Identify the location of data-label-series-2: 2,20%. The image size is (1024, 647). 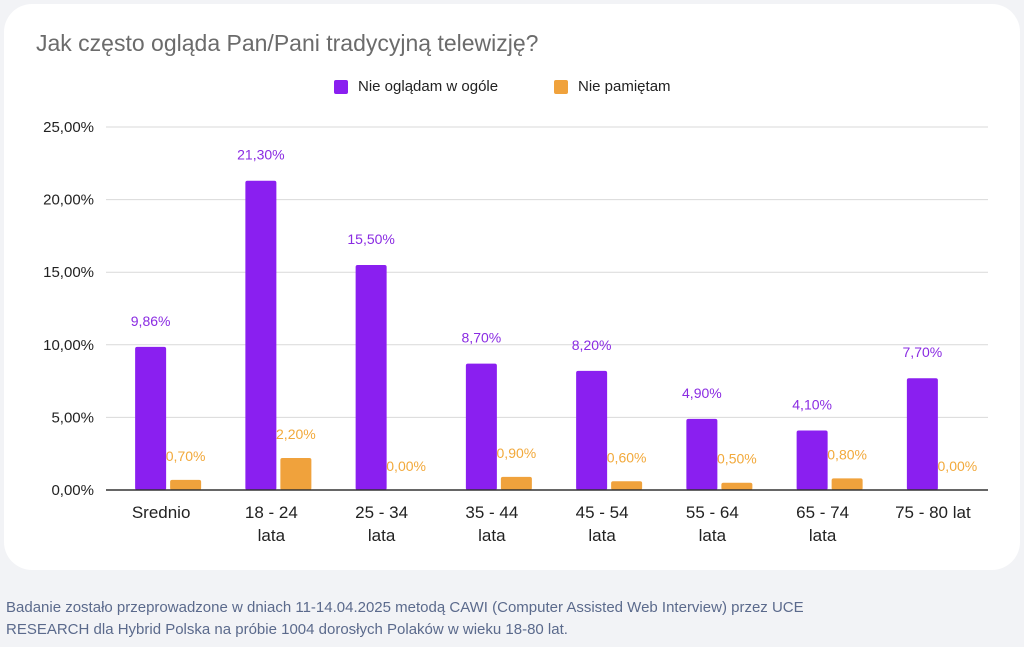
(296, 434).